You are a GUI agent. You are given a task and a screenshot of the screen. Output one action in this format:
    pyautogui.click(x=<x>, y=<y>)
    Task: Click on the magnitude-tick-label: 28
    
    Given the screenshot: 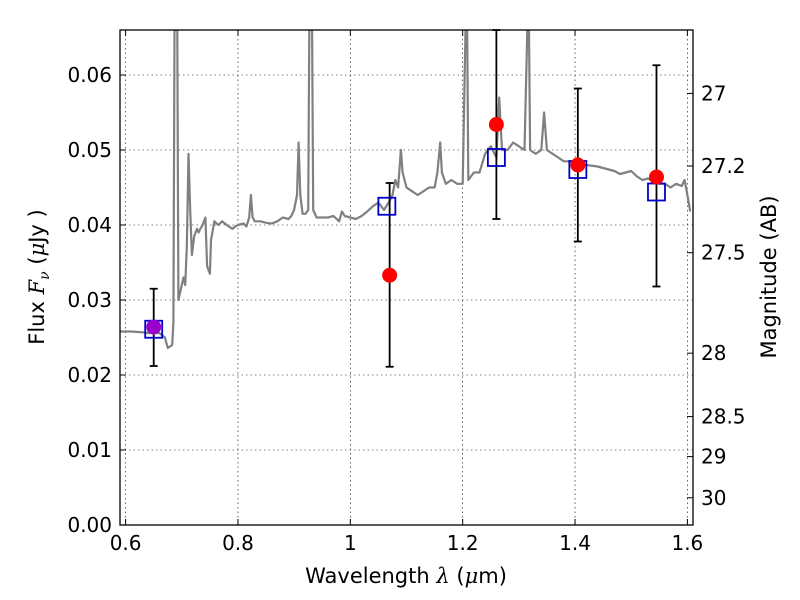 What is the action you would take?
    pyautogui.click(x=713, y=353)
    